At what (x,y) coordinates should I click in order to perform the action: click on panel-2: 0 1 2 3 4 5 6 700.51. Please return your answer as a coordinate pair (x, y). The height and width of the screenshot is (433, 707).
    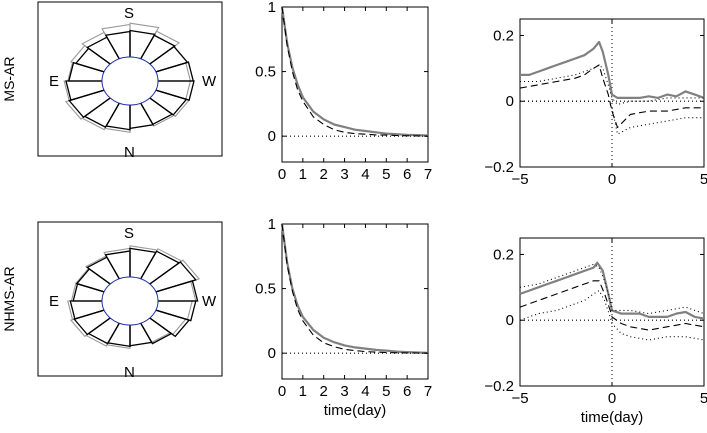
    Looking at the image, I should click on (343, 91).